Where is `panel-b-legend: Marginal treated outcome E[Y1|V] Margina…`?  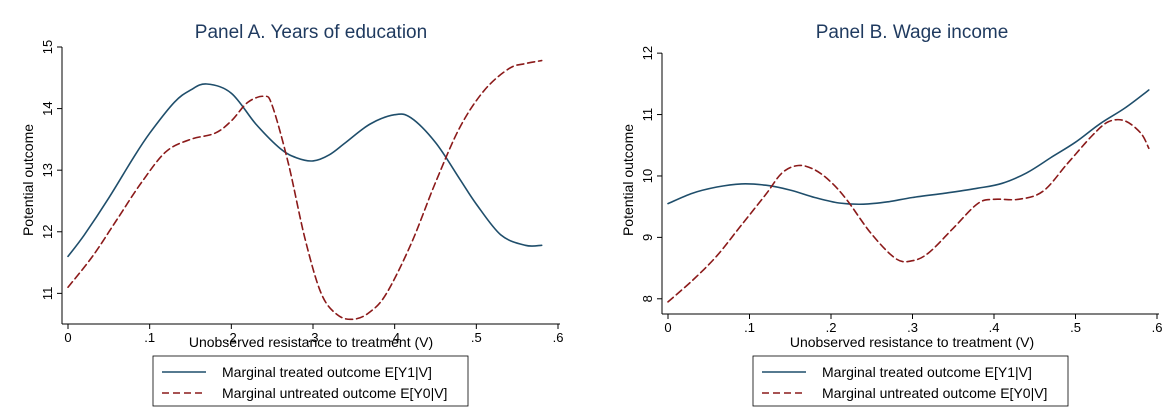
panel-b-legend: Marginal treated outcome E[Y1|V] Margina… is located at coordinates (910, 381).